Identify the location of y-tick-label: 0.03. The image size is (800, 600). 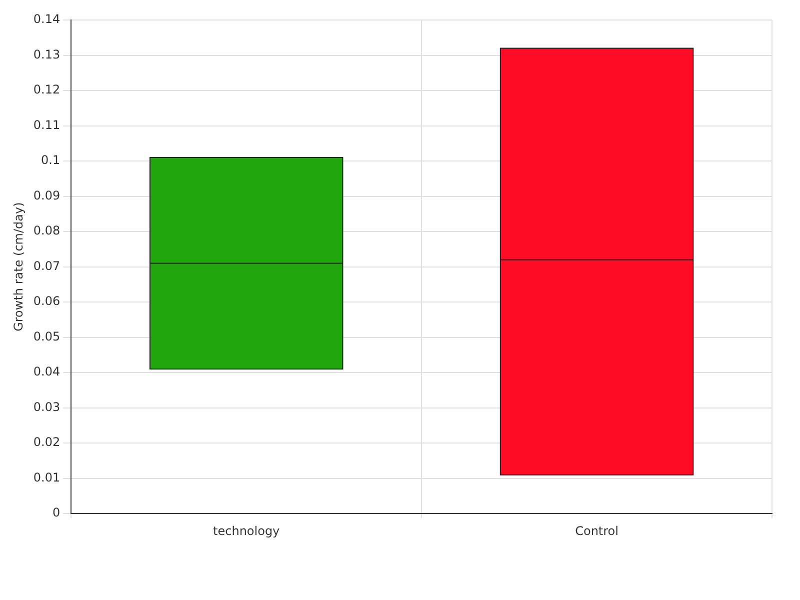
(46, 407).